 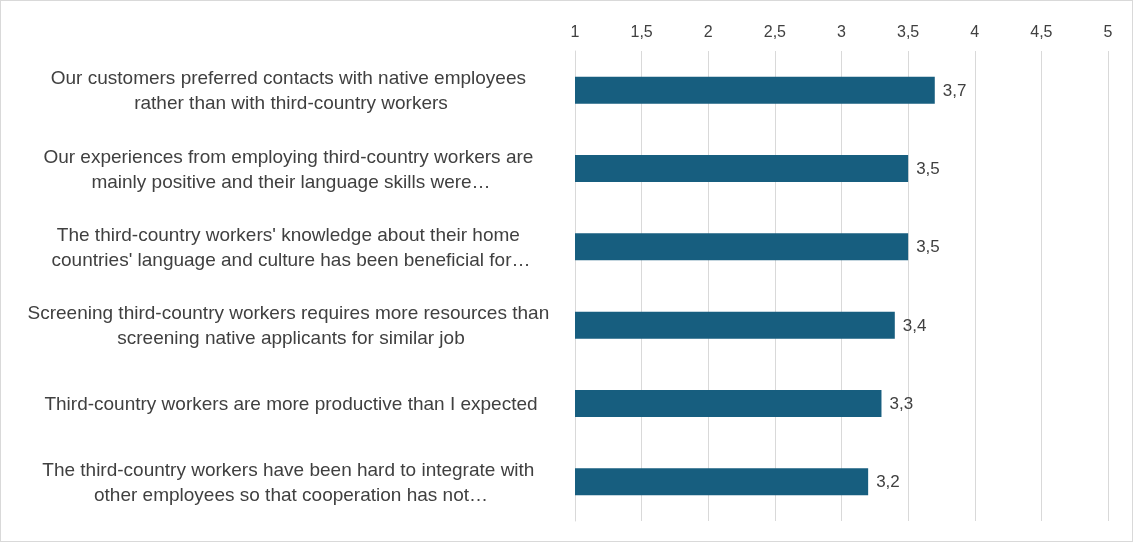 What do you see at coordinates (641, 31) in the screenshot?
I see `x-tick-label: 1,5` at bounding box center [641, 31].